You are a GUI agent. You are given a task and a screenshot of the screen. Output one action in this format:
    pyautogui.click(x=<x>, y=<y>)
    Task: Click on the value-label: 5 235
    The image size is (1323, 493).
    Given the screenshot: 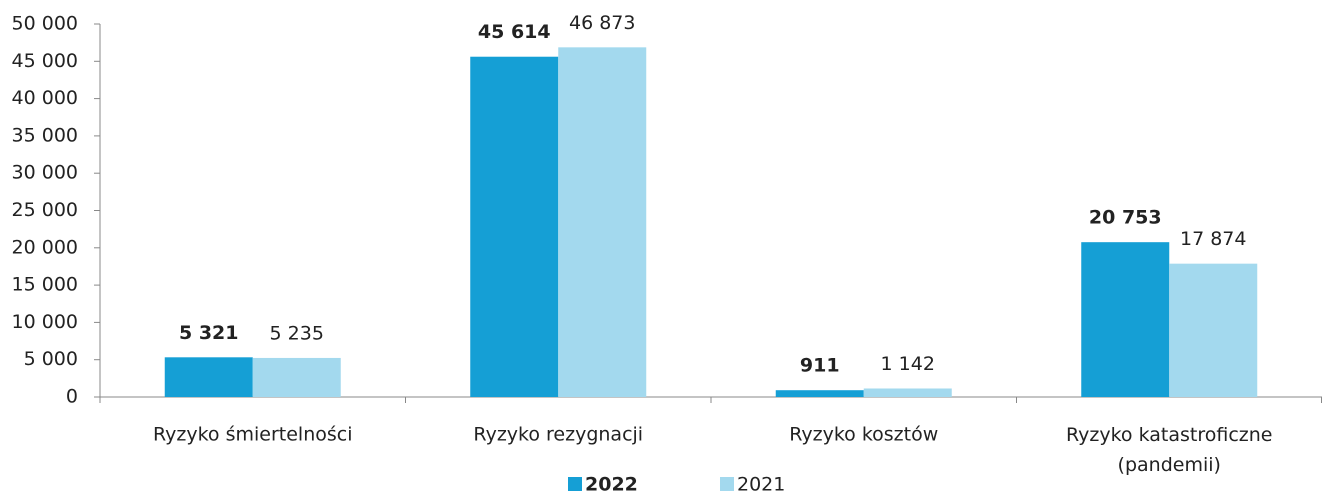 What is the action you would take?
    pyautogui.click(x=297, y=333)
    